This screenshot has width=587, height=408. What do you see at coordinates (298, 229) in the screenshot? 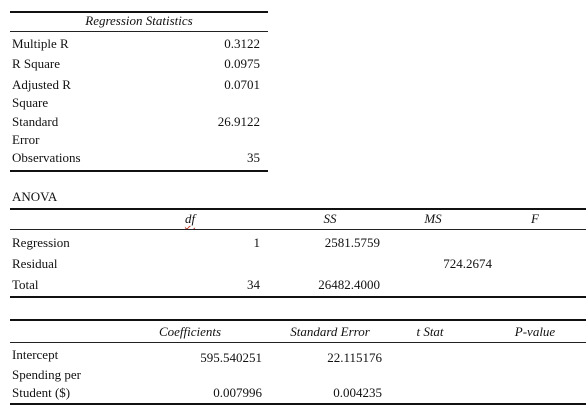
I see `anova-header-rule` at bounding box center [298, 229].